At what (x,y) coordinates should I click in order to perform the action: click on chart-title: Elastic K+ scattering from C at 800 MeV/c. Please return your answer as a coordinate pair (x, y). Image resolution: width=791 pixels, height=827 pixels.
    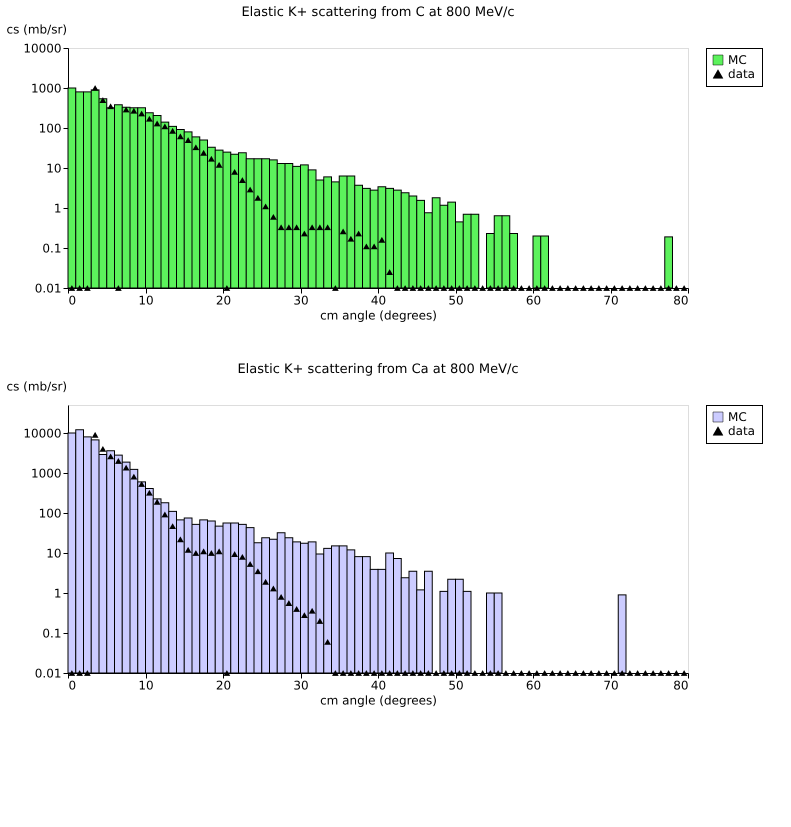
    Looking at the image, I should click on (378, 12).